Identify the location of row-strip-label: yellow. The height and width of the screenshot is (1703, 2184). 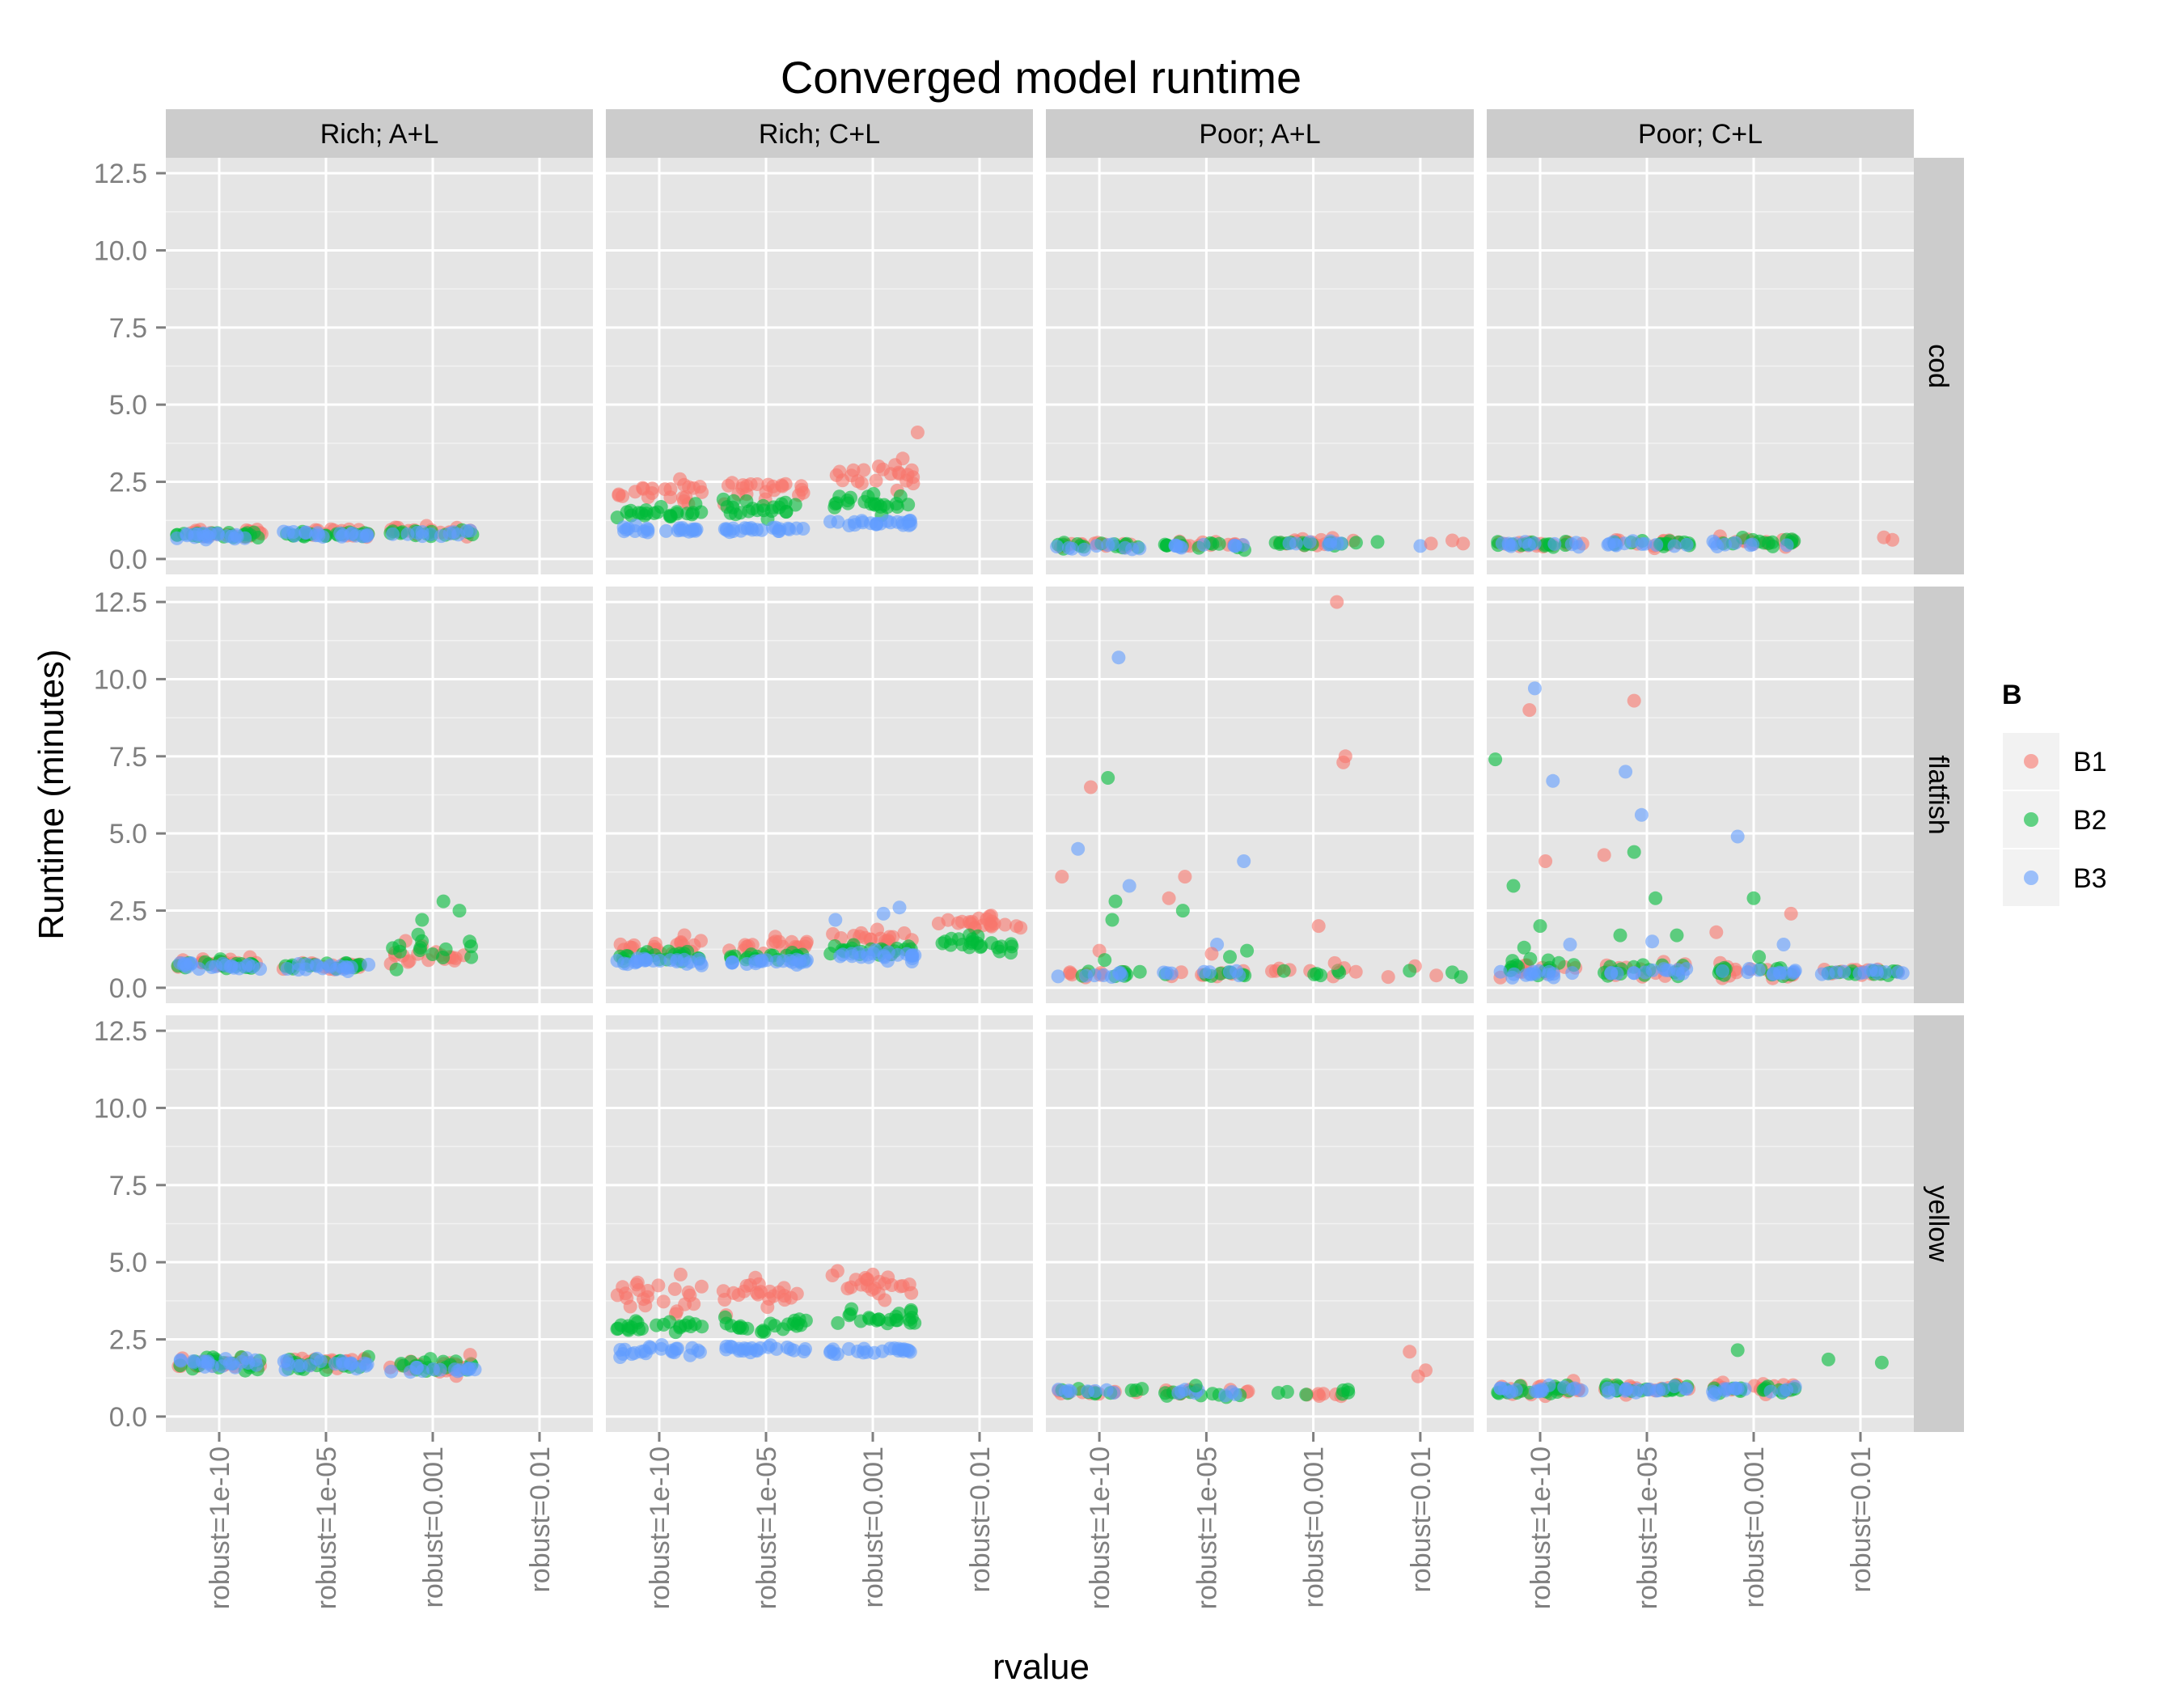
(1938, 1223).